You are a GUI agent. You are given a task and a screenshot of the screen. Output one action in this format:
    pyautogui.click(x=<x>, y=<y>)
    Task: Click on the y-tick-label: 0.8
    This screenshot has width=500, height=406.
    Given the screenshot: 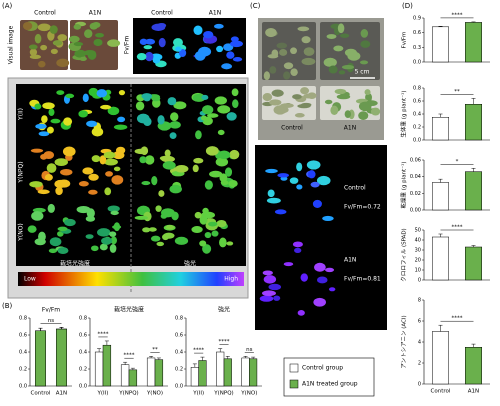 What is the action you would take?
    pyautogui.click(x=23, y=319)
    